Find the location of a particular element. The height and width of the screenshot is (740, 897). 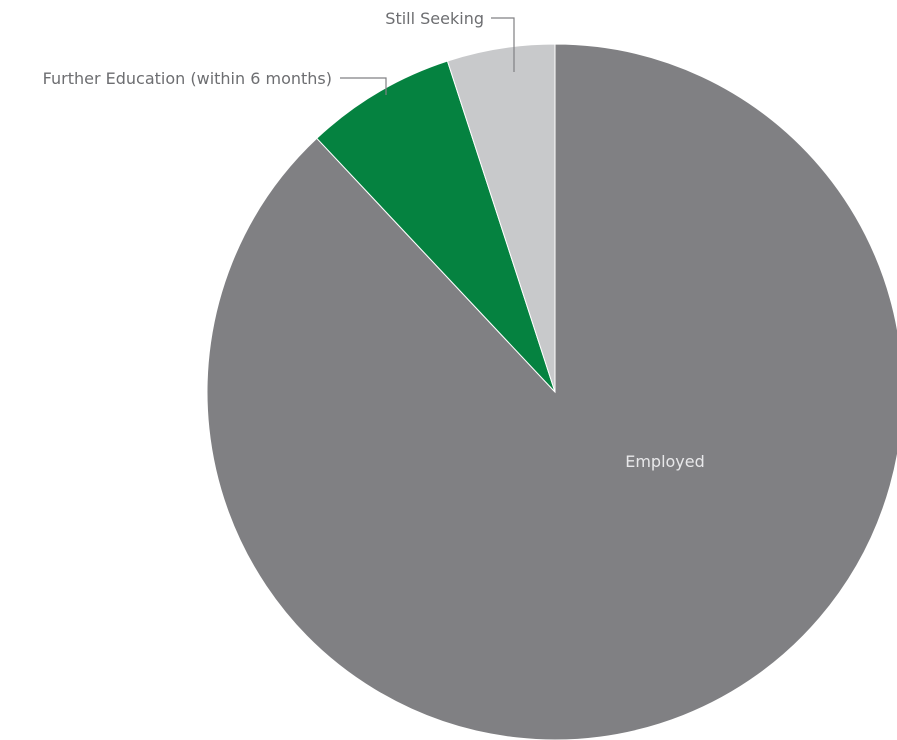

leader-line-further-education-within-6-months is located at coordinates (363, 86).